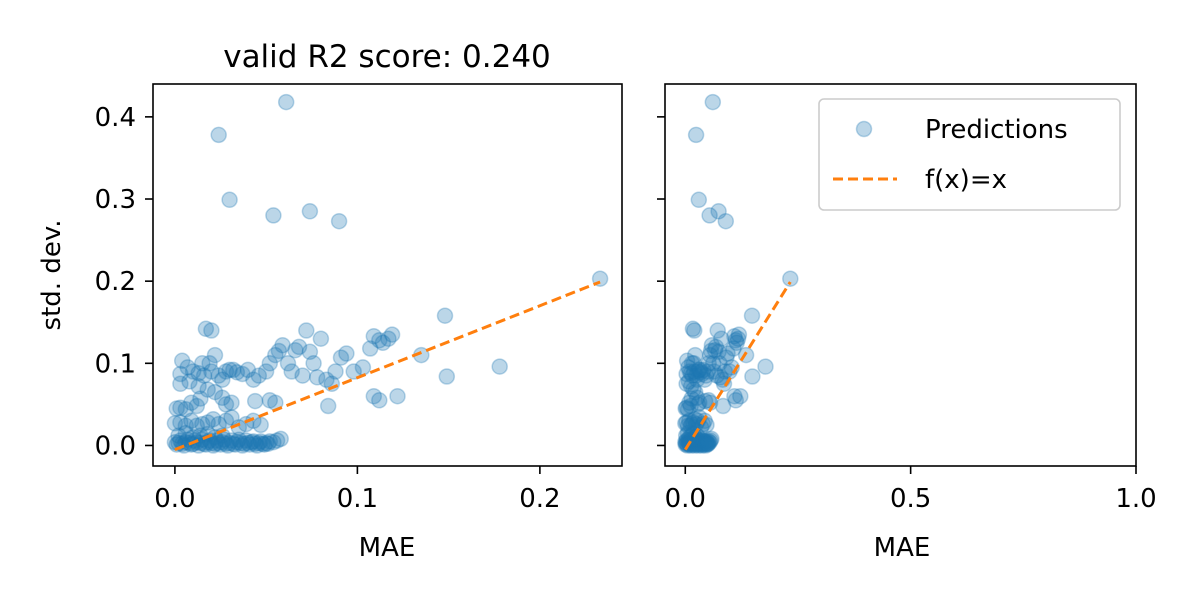  What do you see at coordinates (864, 129) in the screenshot?
I see `legend-marker-predictions` at bounding box center [864, 129].